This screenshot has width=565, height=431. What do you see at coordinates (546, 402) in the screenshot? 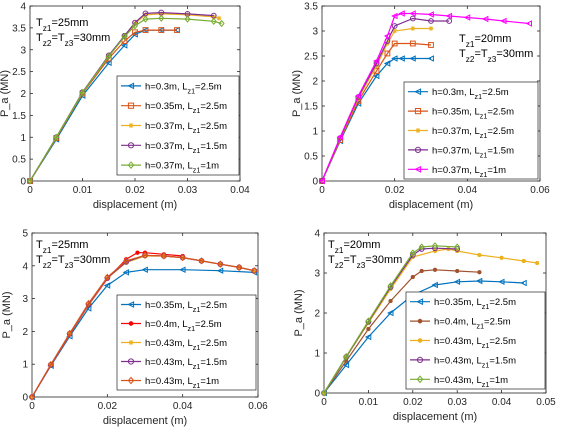
I see `x-tick-label: 0.05` at bounding box center [546, 402].